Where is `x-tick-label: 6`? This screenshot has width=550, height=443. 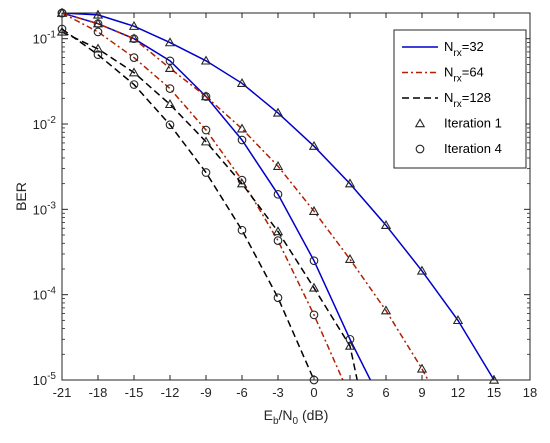 x-tick-label: 6 is located at coordinates (385, 392).